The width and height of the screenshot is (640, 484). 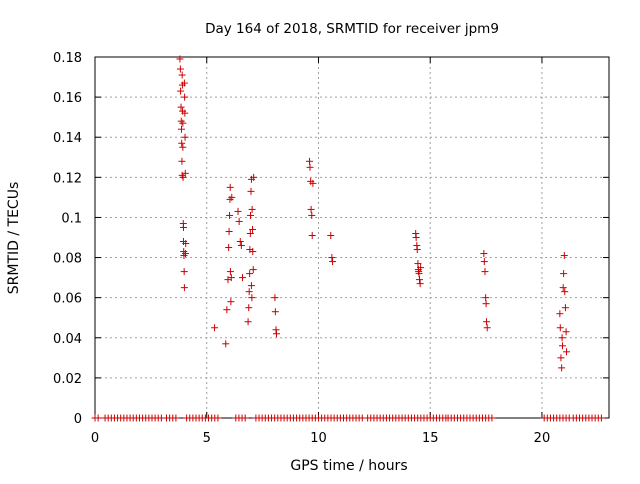 I want to click on y-tick-label: 0.1, so click(x=71, y=218).